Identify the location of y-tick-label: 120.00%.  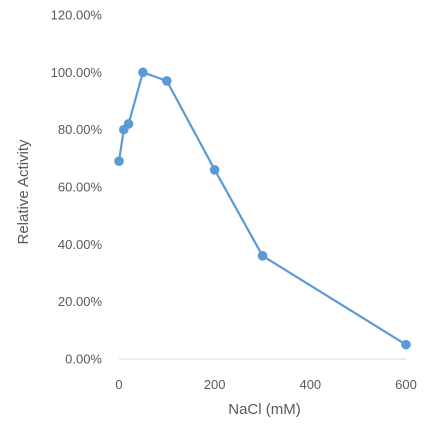
(77, 15).